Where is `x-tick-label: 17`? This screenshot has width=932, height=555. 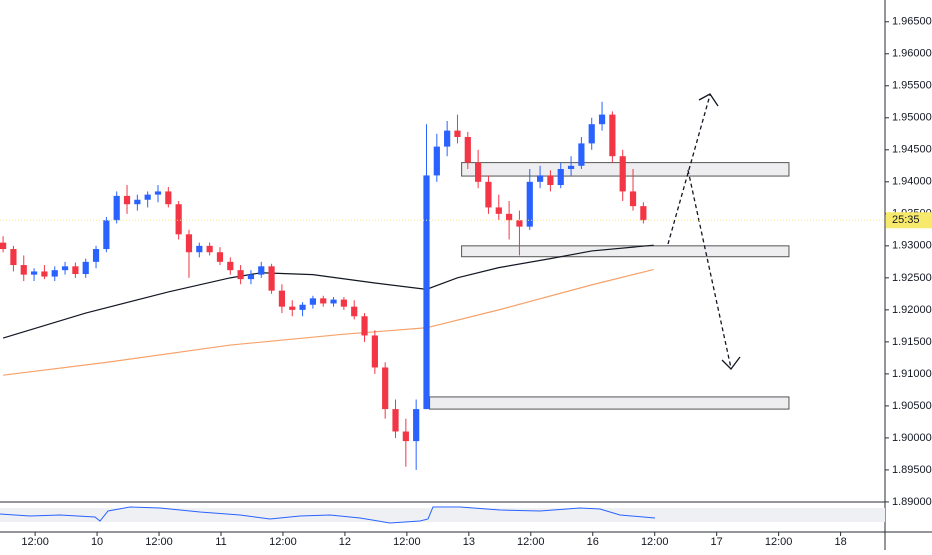
x-tick-label: 17 is located at coordinates (717, 542).